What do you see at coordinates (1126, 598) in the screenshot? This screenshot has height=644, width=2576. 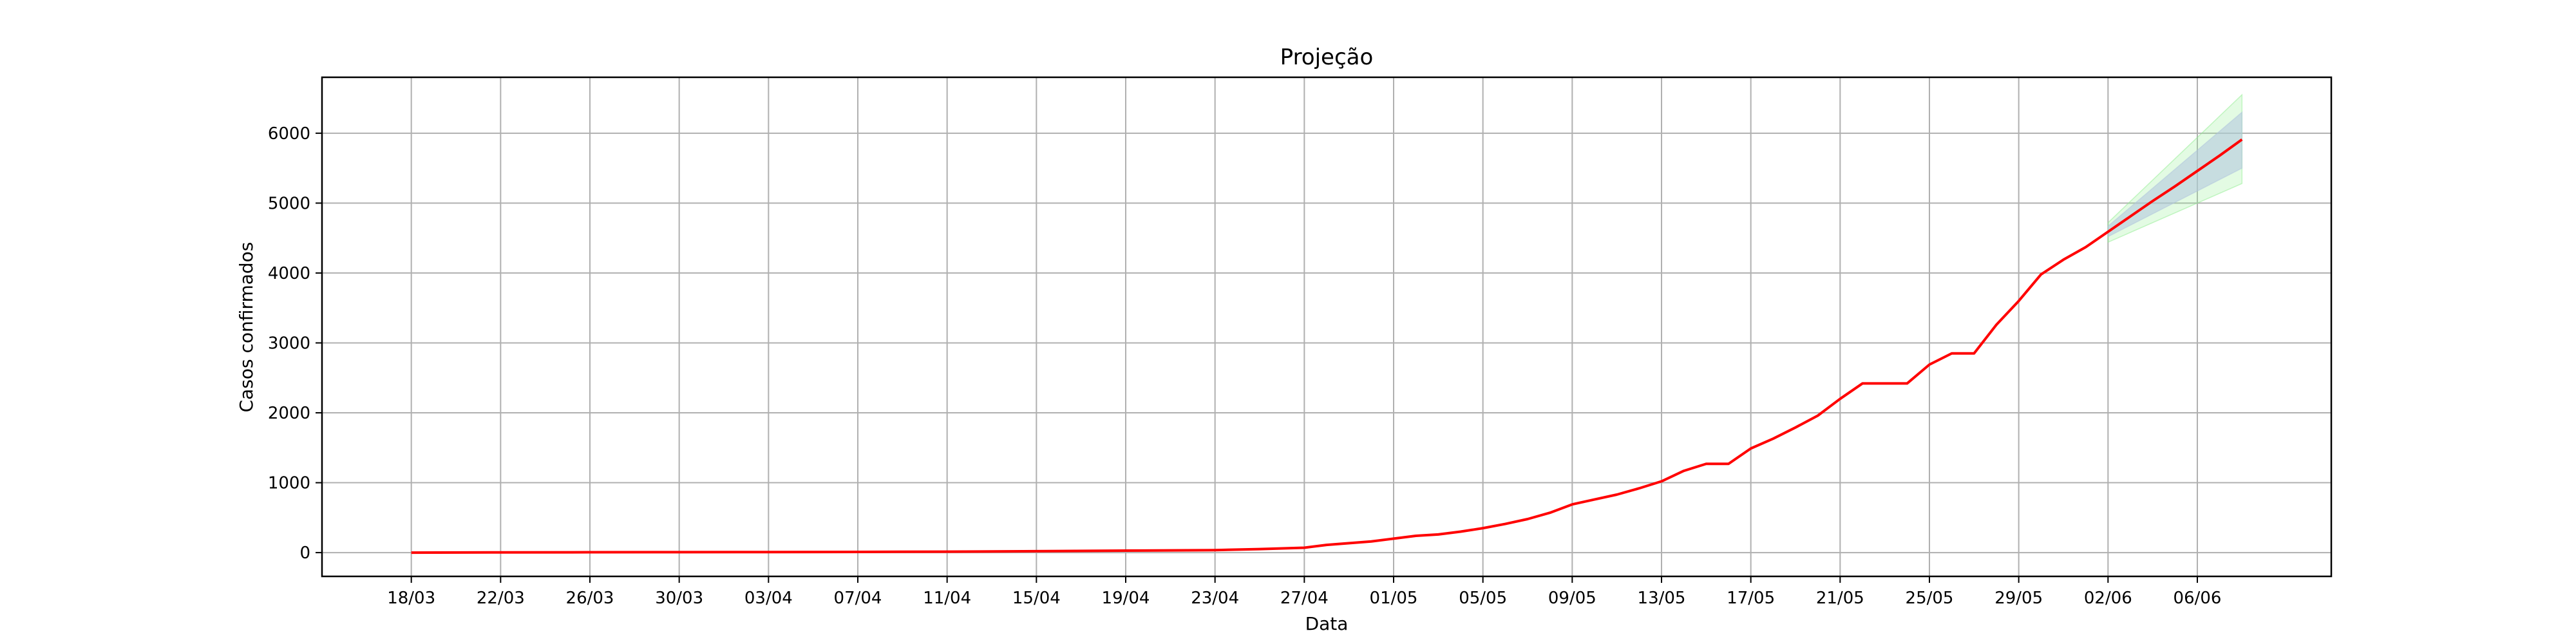 I see `x-tick-label: 19/04` at bounding box center [1126, 598].